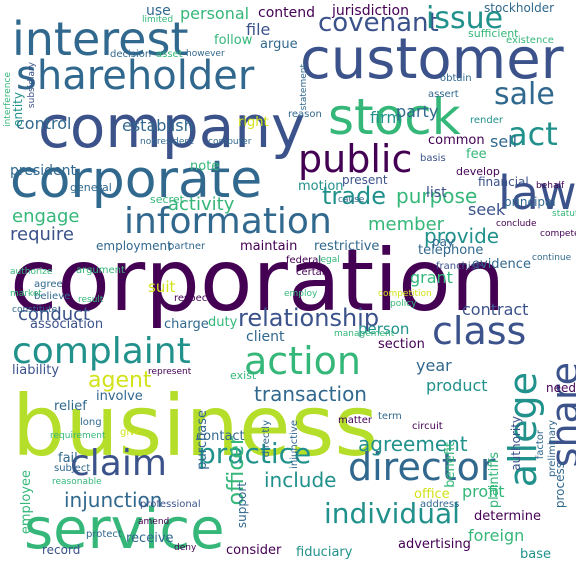 The image size is (576, 576). What do you see at coordinates (162, 287) in the screenshot?
I see `cloud-word: suit` at bounding box center [162, 287].